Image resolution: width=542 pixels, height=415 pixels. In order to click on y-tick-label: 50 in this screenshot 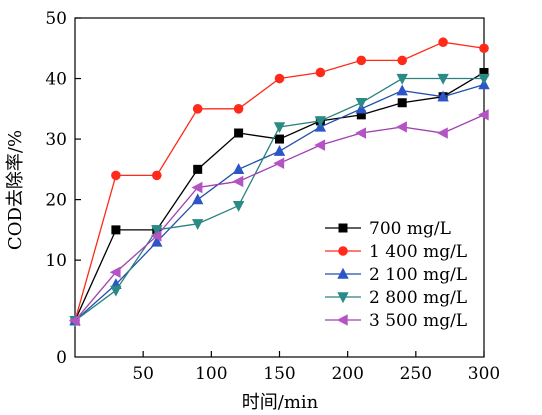, I will do `click(56, 19)`.